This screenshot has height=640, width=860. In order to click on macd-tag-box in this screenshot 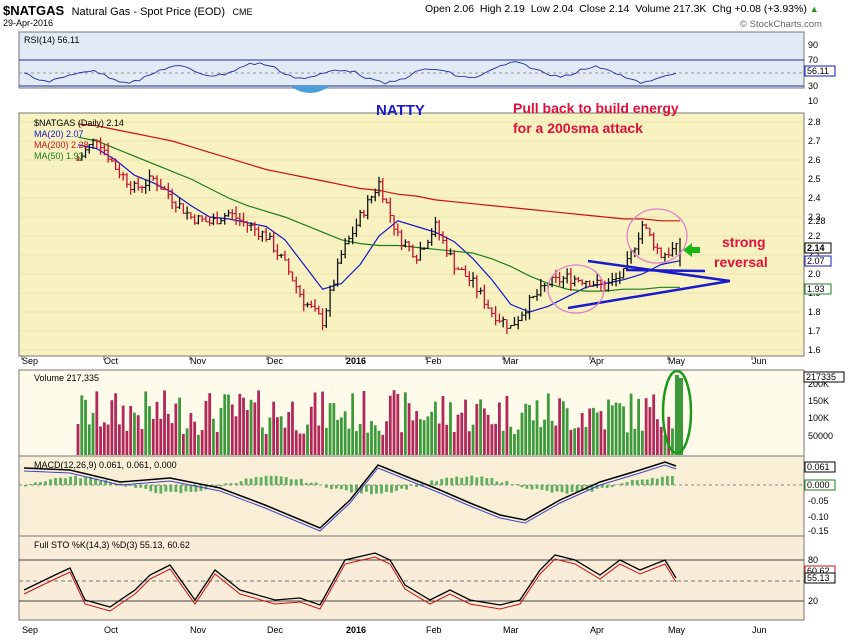, I will do `click(820, 467)`.